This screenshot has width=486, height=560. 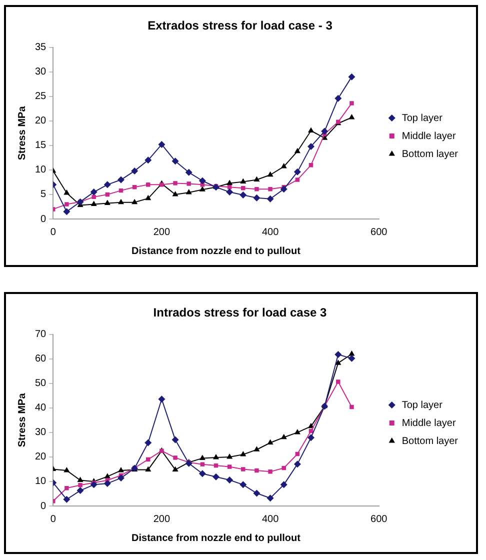 I want to click on y-tick-label: 50, so click(x=41, y=384).